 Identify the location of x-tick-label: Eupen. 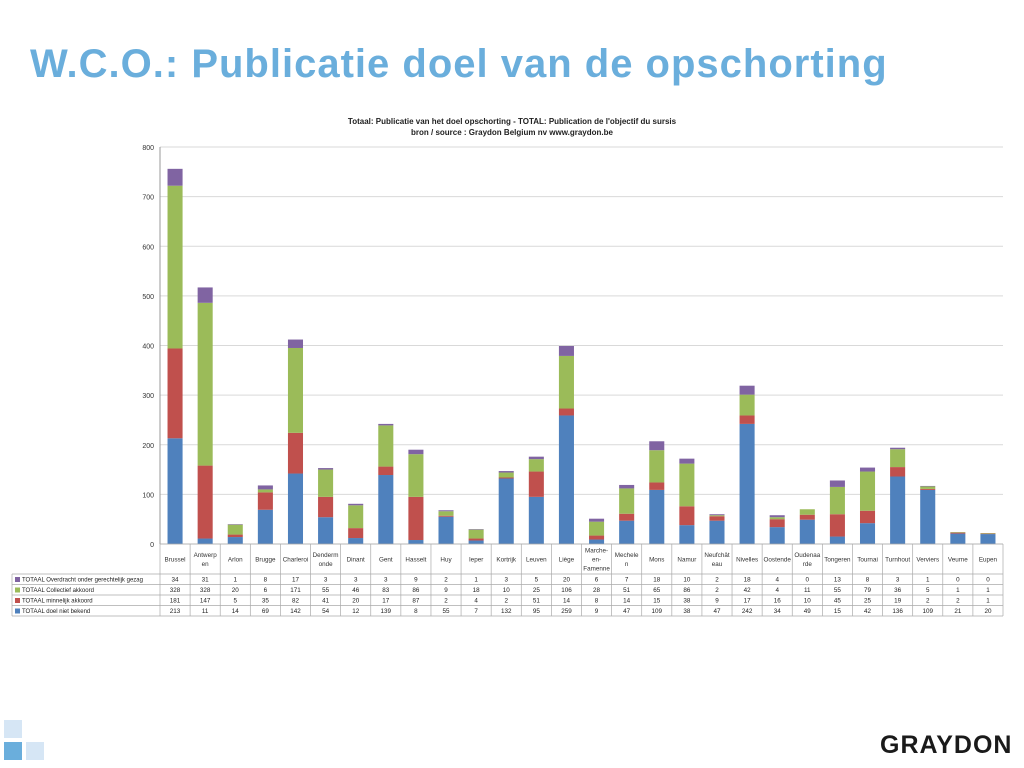
(988, 560).